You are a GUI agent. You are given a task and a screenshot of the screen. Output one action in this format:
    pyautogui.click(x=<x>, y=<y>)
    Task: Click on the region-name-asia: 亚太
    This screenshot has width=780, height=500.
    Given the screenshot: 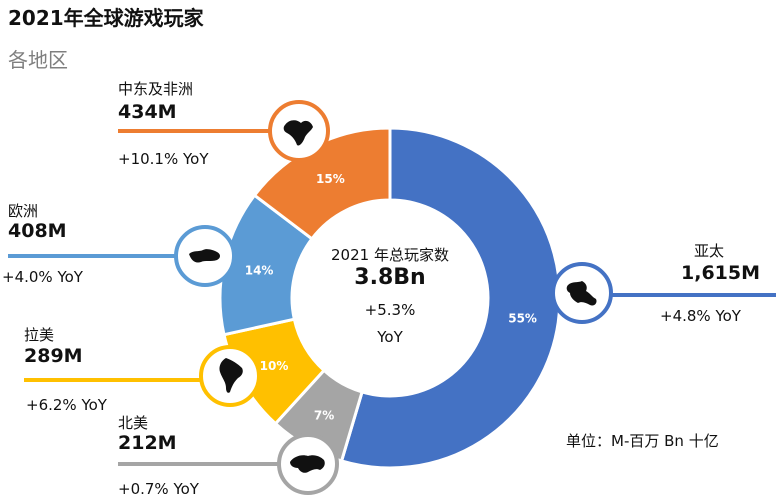 What is the action you would take?
    pyautogui.click(x=709, y=251)
    